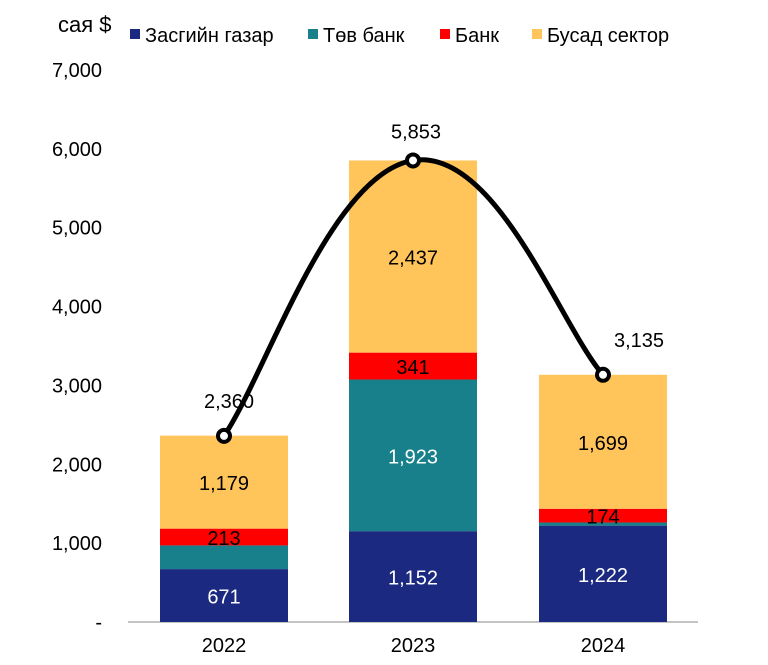 This screenshot has height=665, width=768. I want to click on data-label: 1,699, so click(603, 444).